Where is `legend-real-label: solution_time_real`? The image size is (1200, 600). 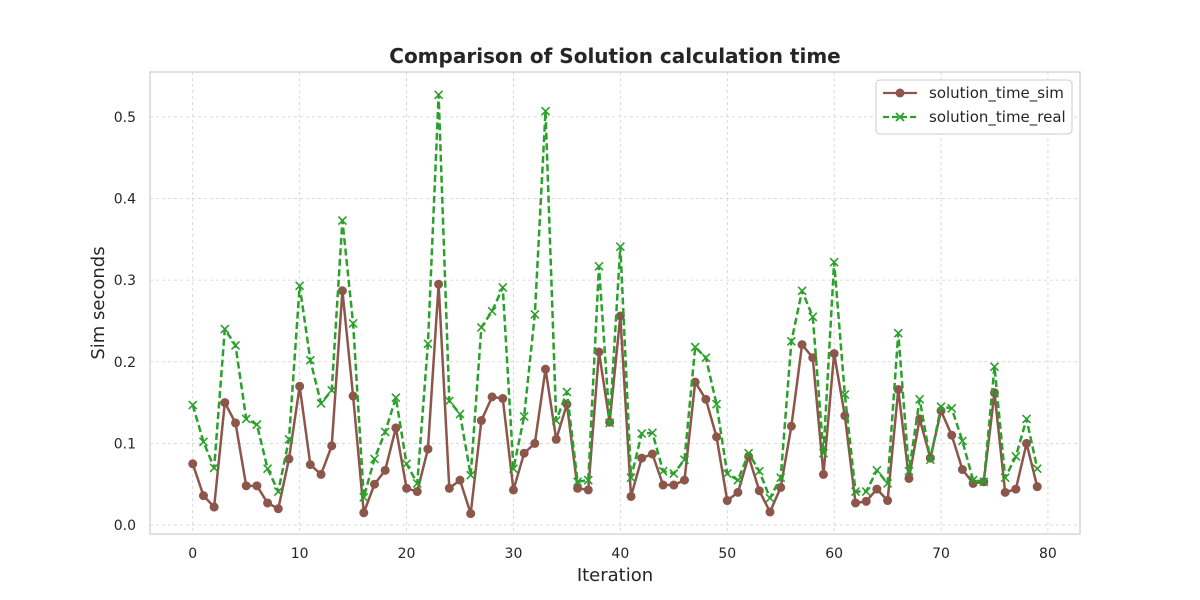 legend-real-label: solution_time_real is located at coordinates (997, 117).